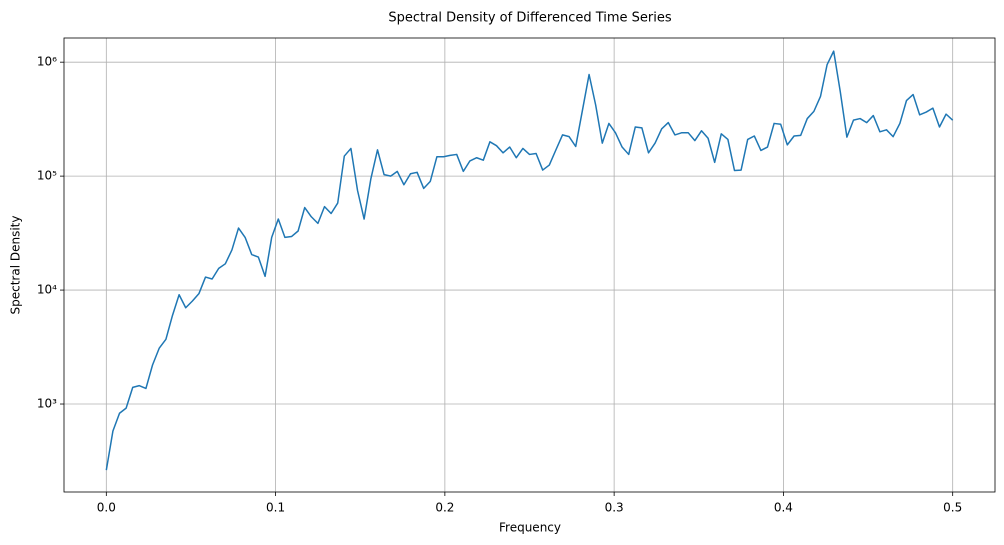 This screenshot has height=545, width=1004. Describe the element at coordinates (47, 62) in the screenshot. I see `y-tick-label: 10⁶` at that location.